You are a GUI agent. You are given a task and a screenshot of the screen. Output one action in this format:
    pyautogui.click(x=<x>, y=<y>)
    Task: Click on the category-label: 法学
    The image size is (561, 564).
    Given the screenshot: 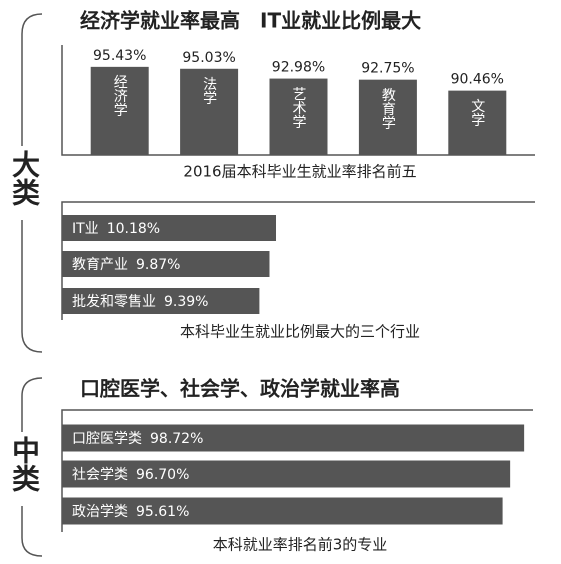 What is the action you would take?
    pyautogui.click(x=209, y=91)
    